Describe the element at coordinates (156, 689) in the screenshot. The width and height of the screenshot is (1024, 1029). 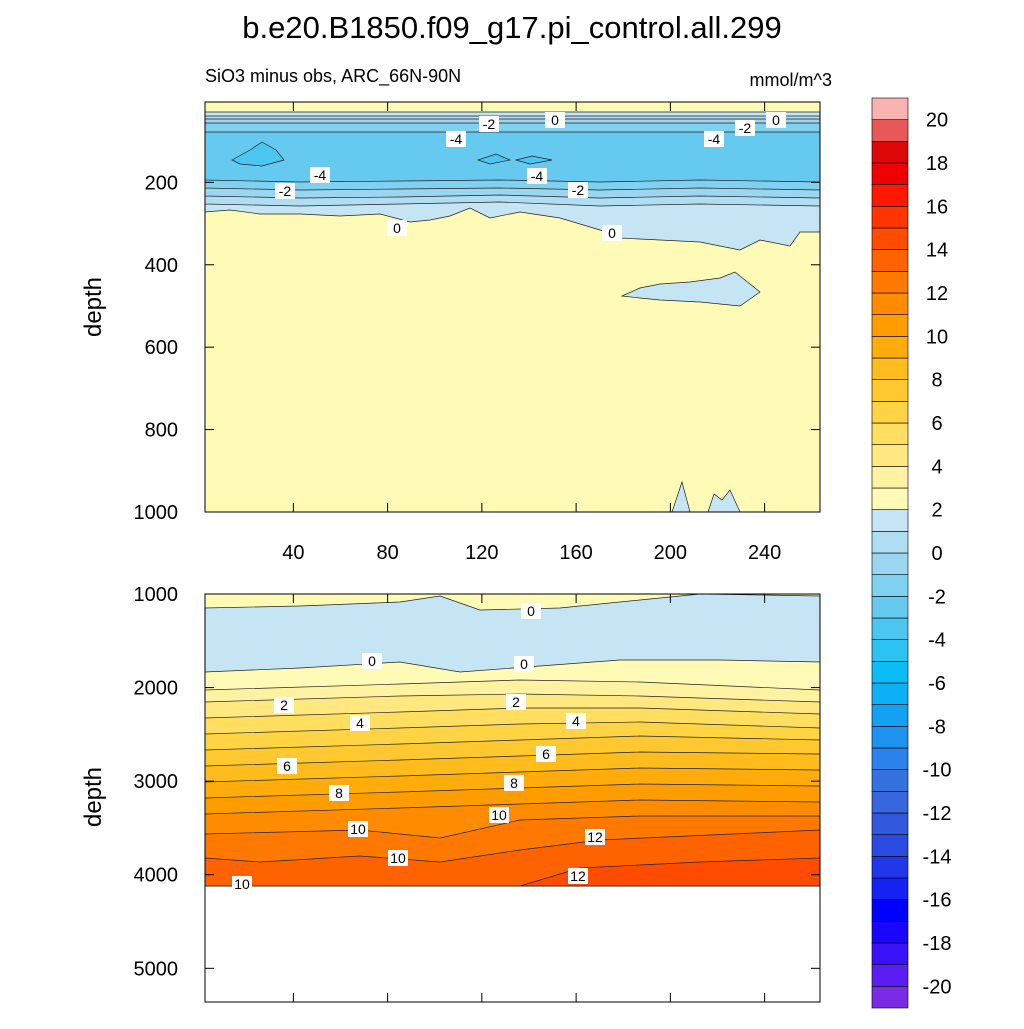
I see `y-tick-label: 2000` at that location.